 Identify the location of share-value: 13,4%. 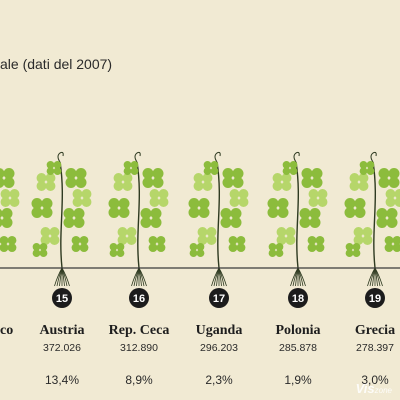
(62, 380).